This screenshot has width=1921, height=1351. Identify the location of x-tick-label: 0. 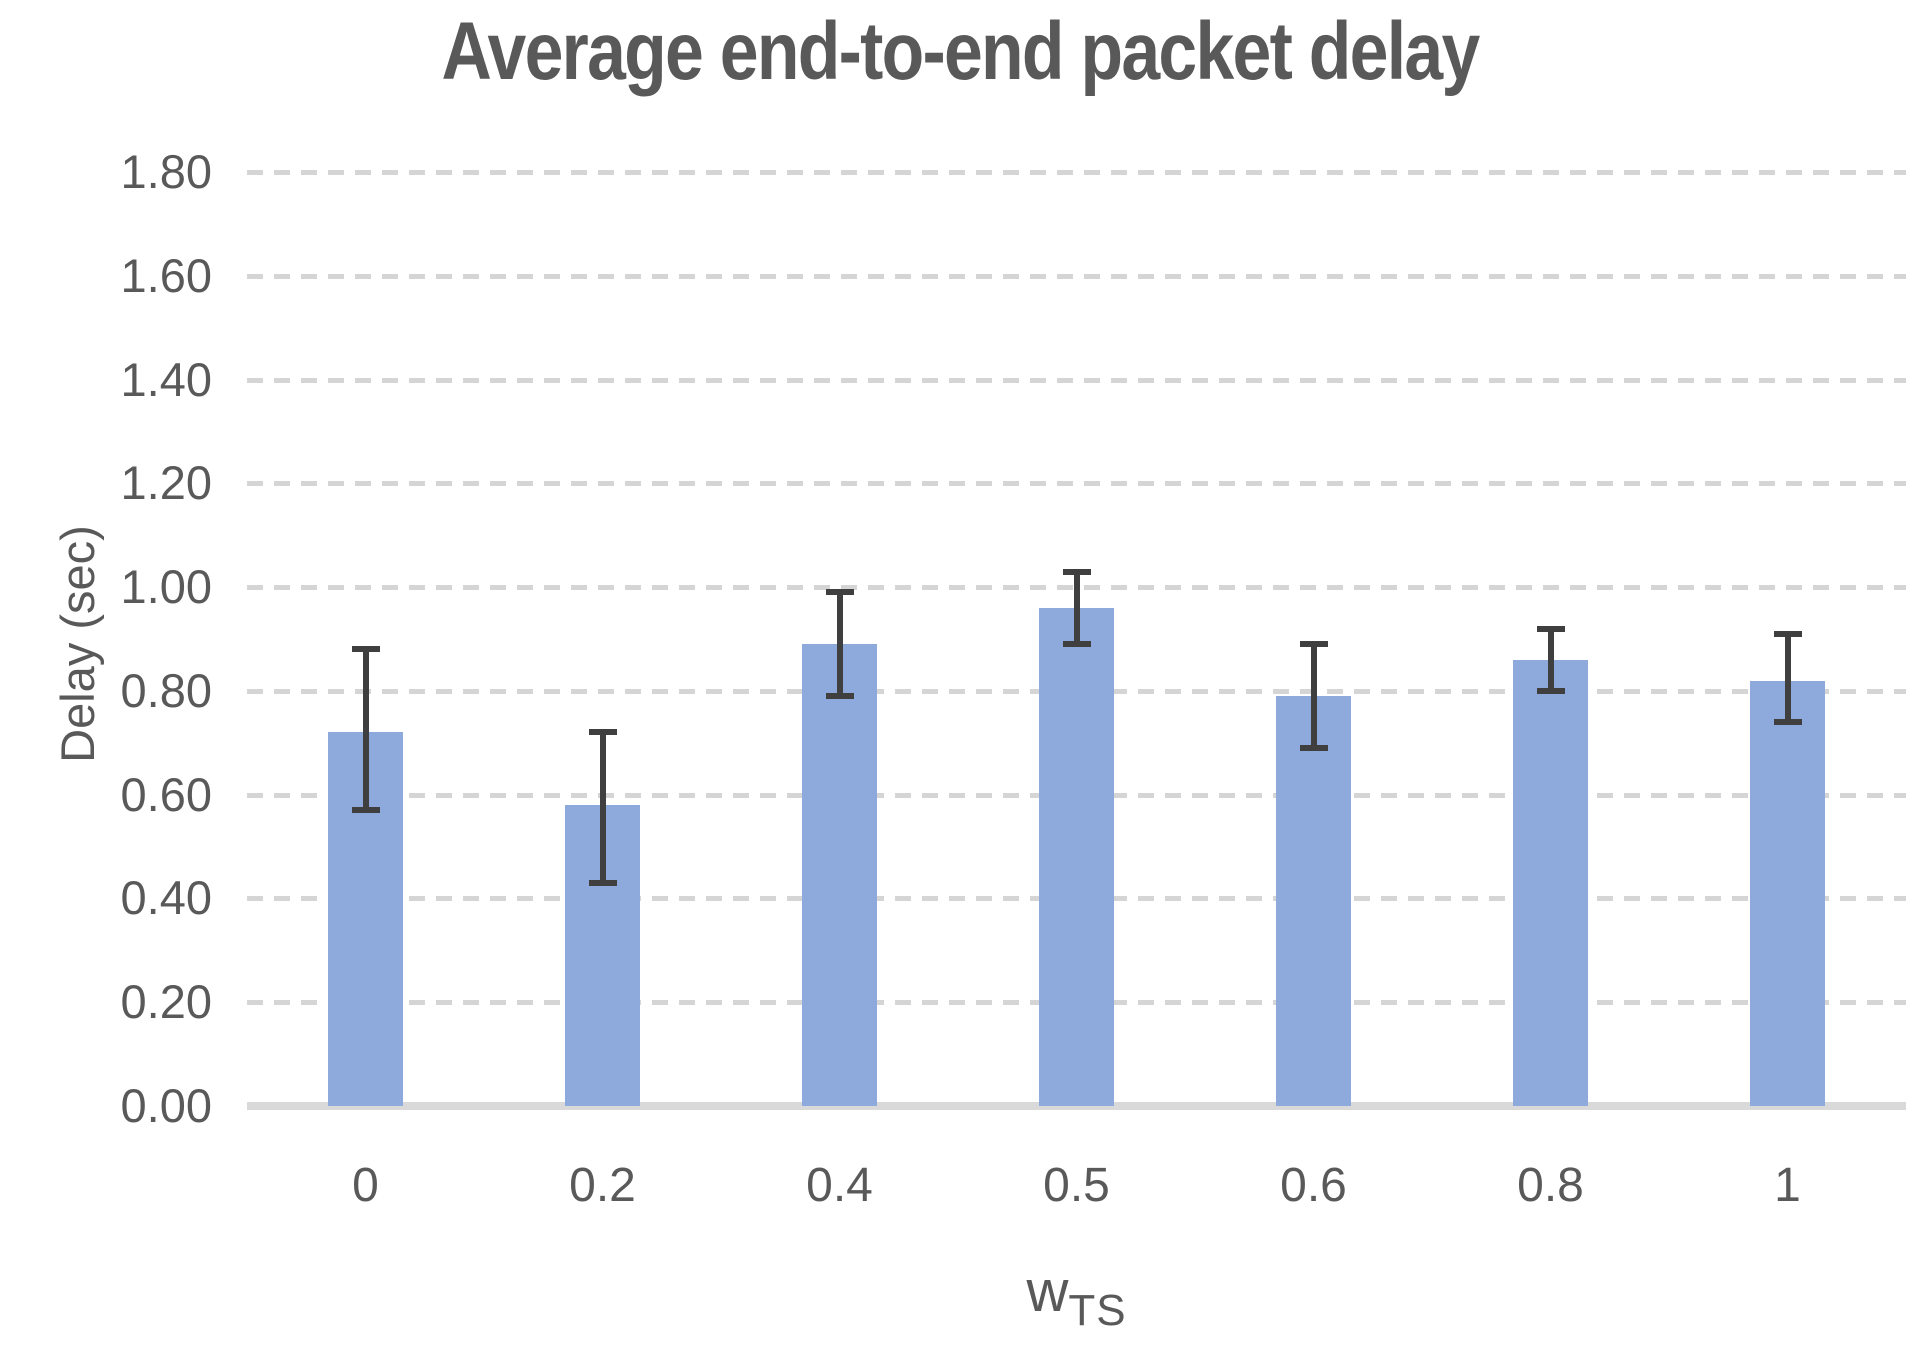
(365, 1185).